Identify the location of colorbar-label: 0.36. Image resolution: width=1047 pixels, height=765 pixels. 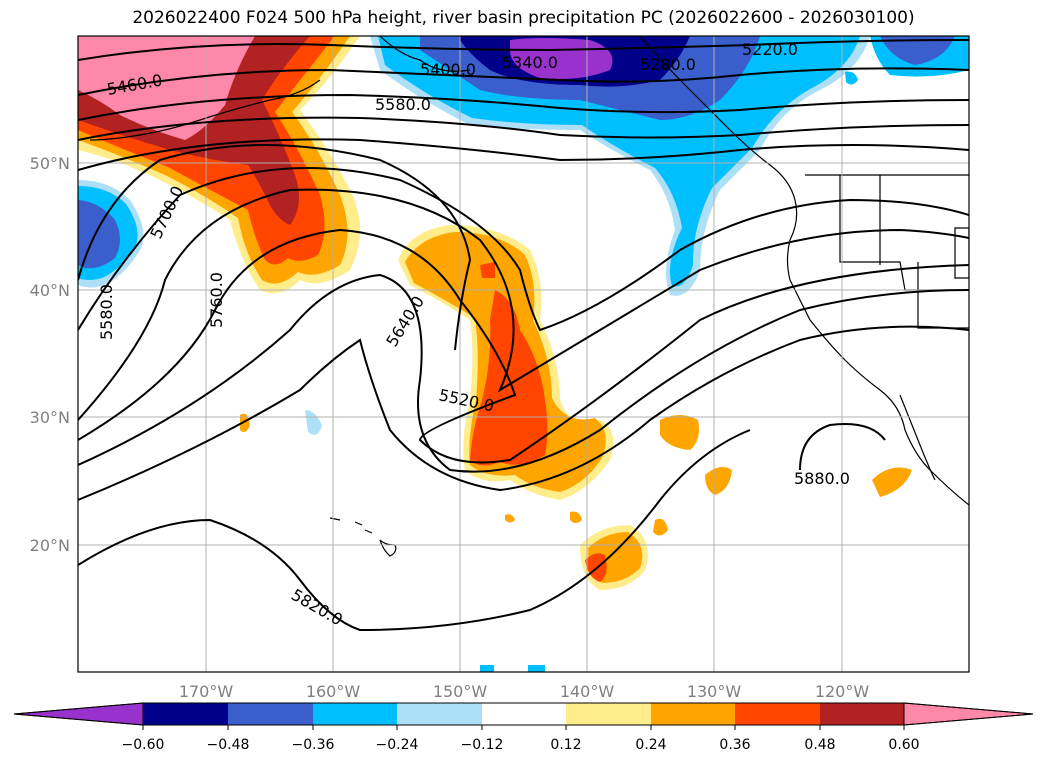
(734, 745).